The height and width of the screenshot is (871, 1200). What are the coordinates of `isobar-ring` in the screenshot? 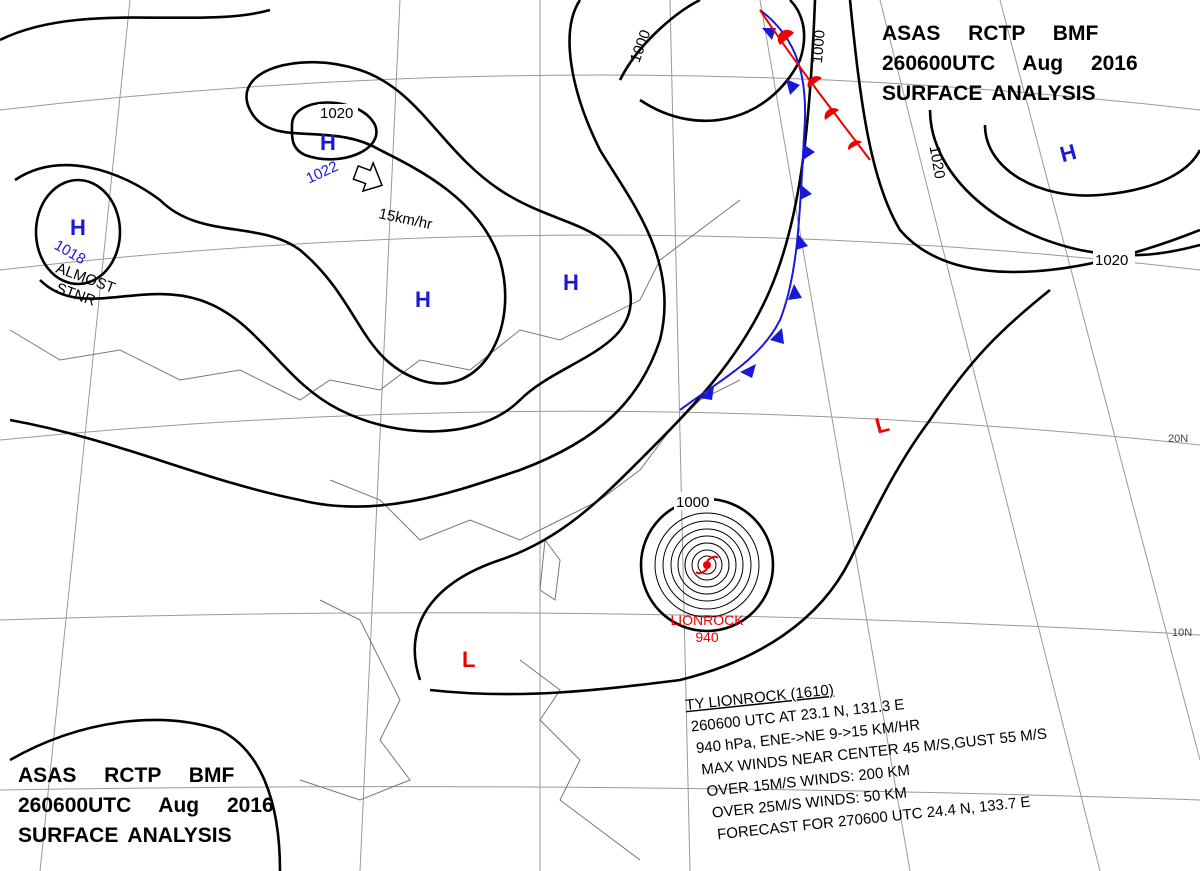 It's located at (707, 565).